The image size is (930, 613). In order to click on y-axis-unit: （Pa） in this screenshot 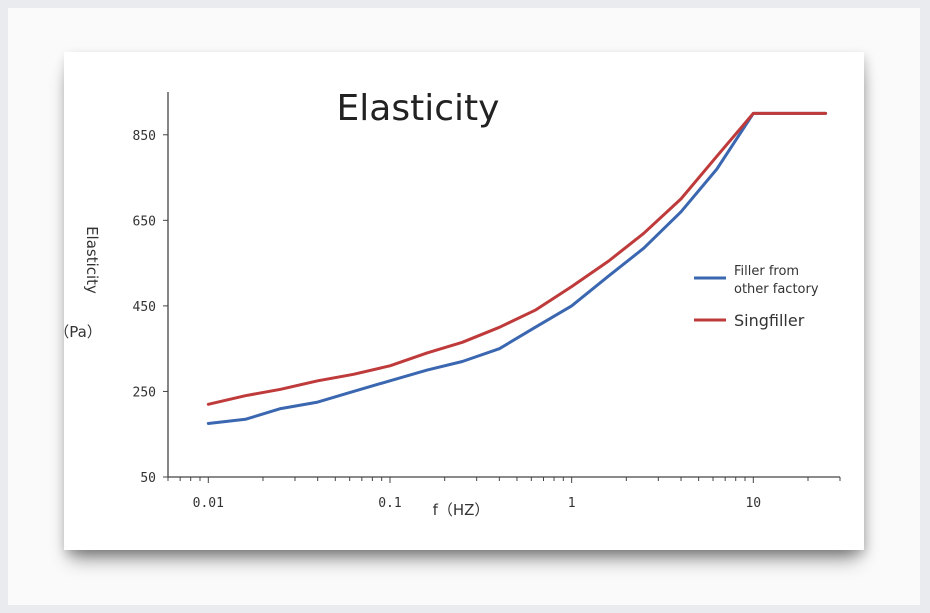, I will do `click(83, 332)`.